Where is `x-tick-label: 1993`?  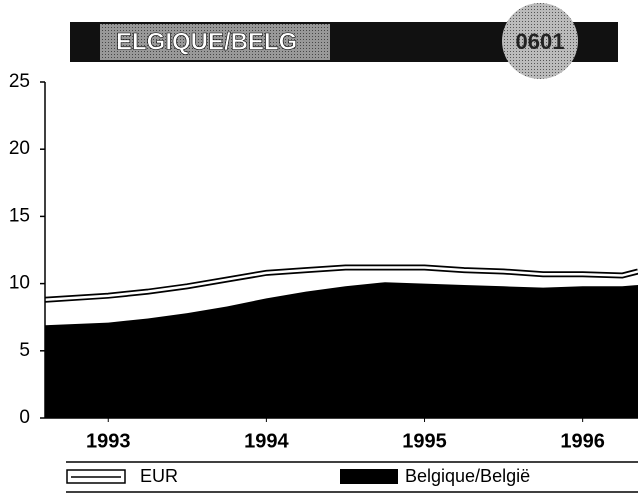
x-tick-label: 1993 is located at coordinates (108, 441).